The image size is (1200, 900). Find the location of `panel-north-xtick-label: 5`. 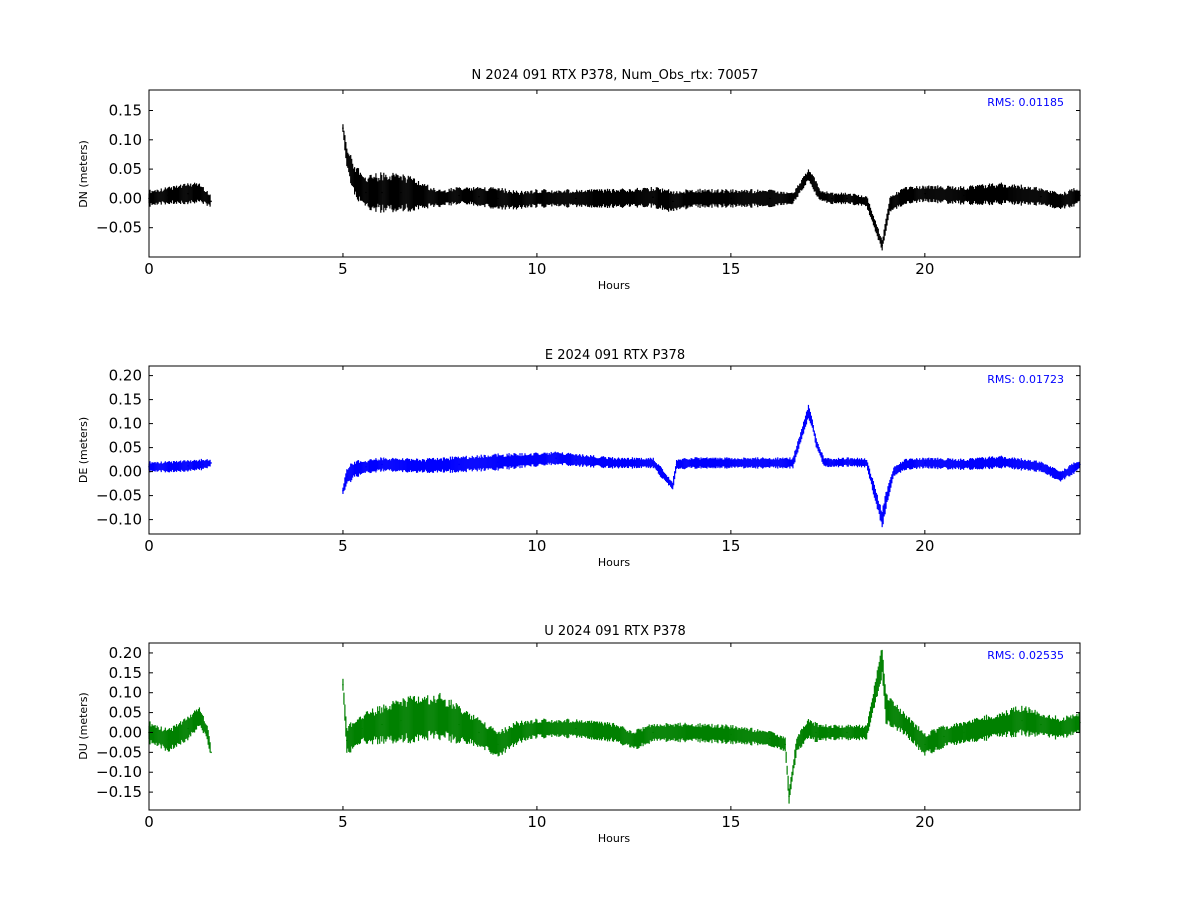

panel-north-xtick-label: 5 is located at coordinates (343, 269).